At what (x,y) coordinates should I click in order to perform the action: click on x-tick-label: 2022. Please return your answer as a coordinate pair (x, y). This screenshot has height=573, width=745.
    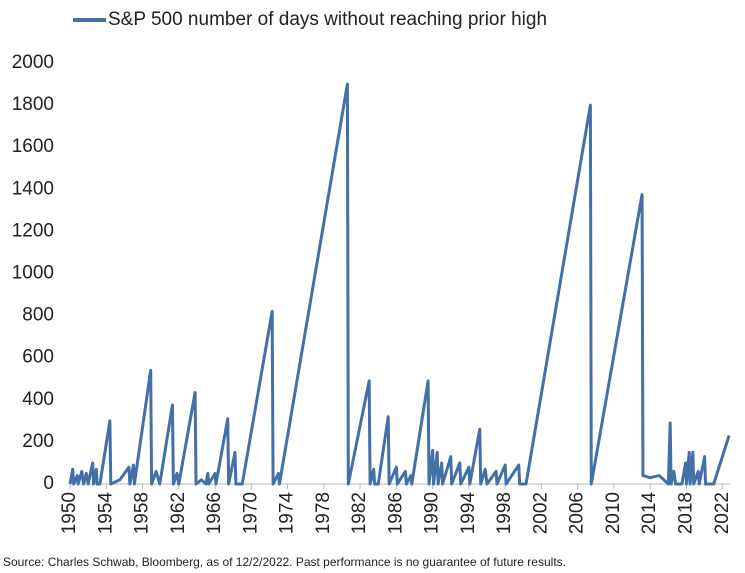
    Looking at the image, I should click on (722, 513).